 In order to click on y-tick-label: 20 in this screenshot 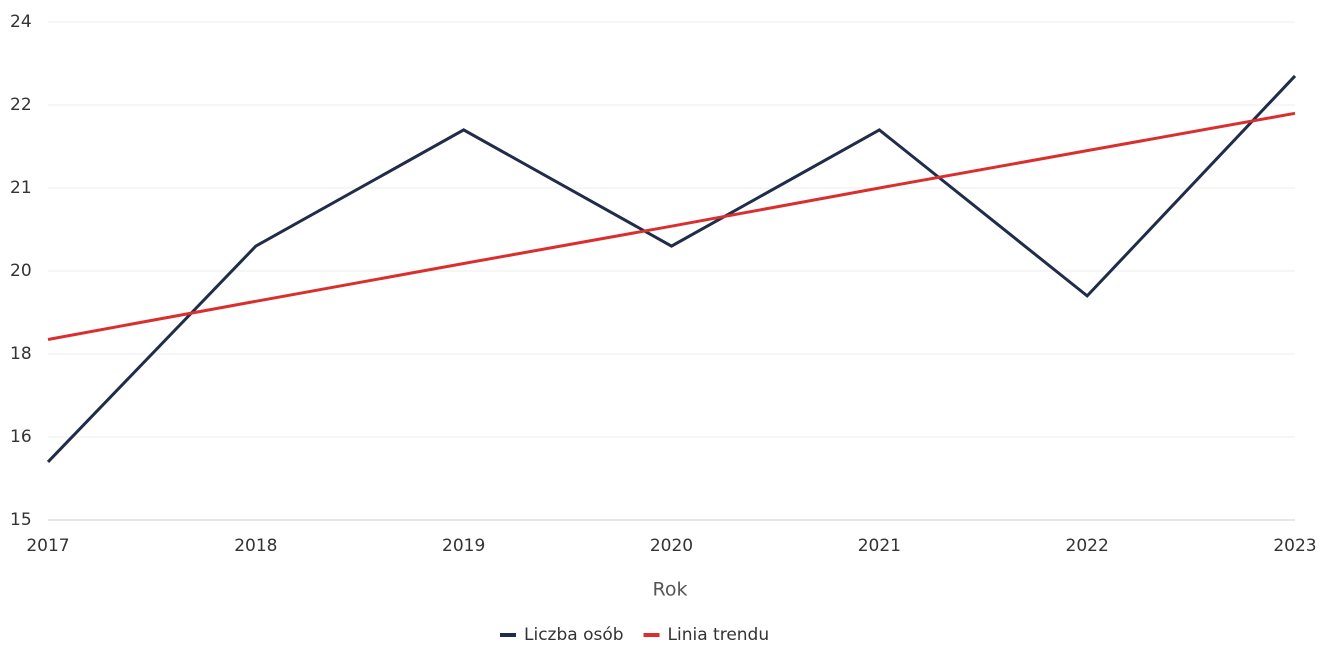, I will do `click(21, 271)`.